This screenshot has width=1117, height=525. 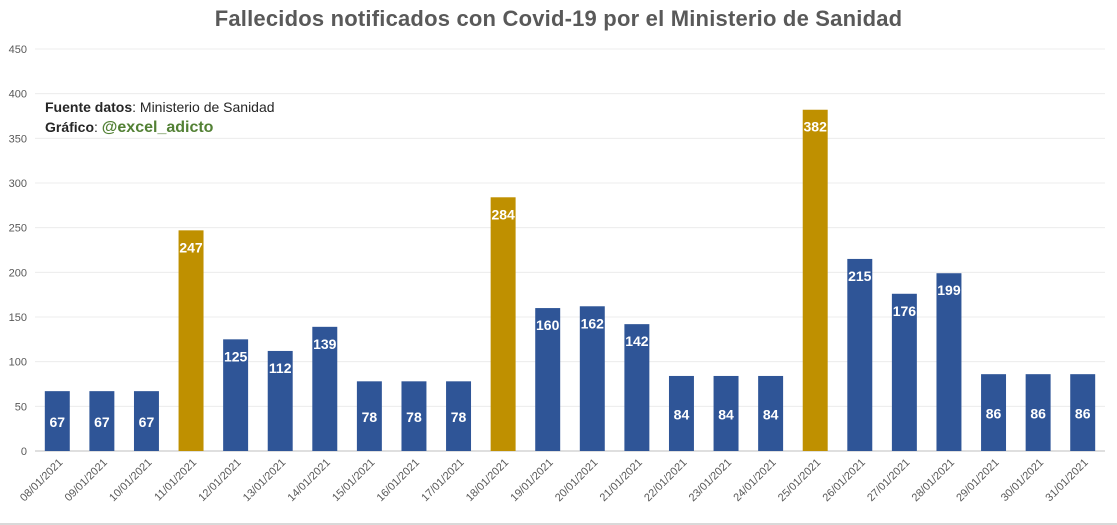 What do you see at coordinates (710, 480) in the screenshot?
I see `x-tick-label: 23/01/2021` at bounding box center [710, 480].